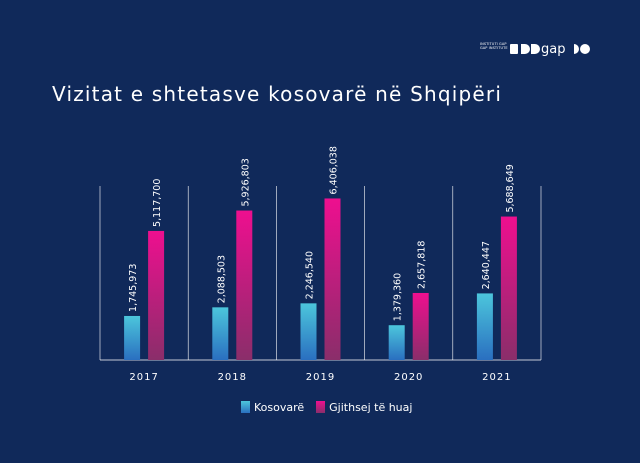 The height and width of the screenshot is (463, 640). I want to click on chart-x-ticks: 2017 2018 2019 2020 2021, so click(320, 377).